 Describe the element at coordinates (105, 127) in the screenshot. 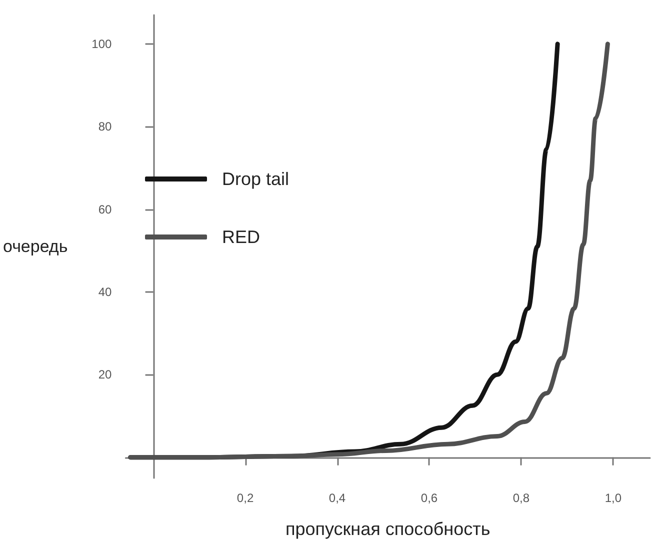

I see `y-tick-label: 80` at that location.